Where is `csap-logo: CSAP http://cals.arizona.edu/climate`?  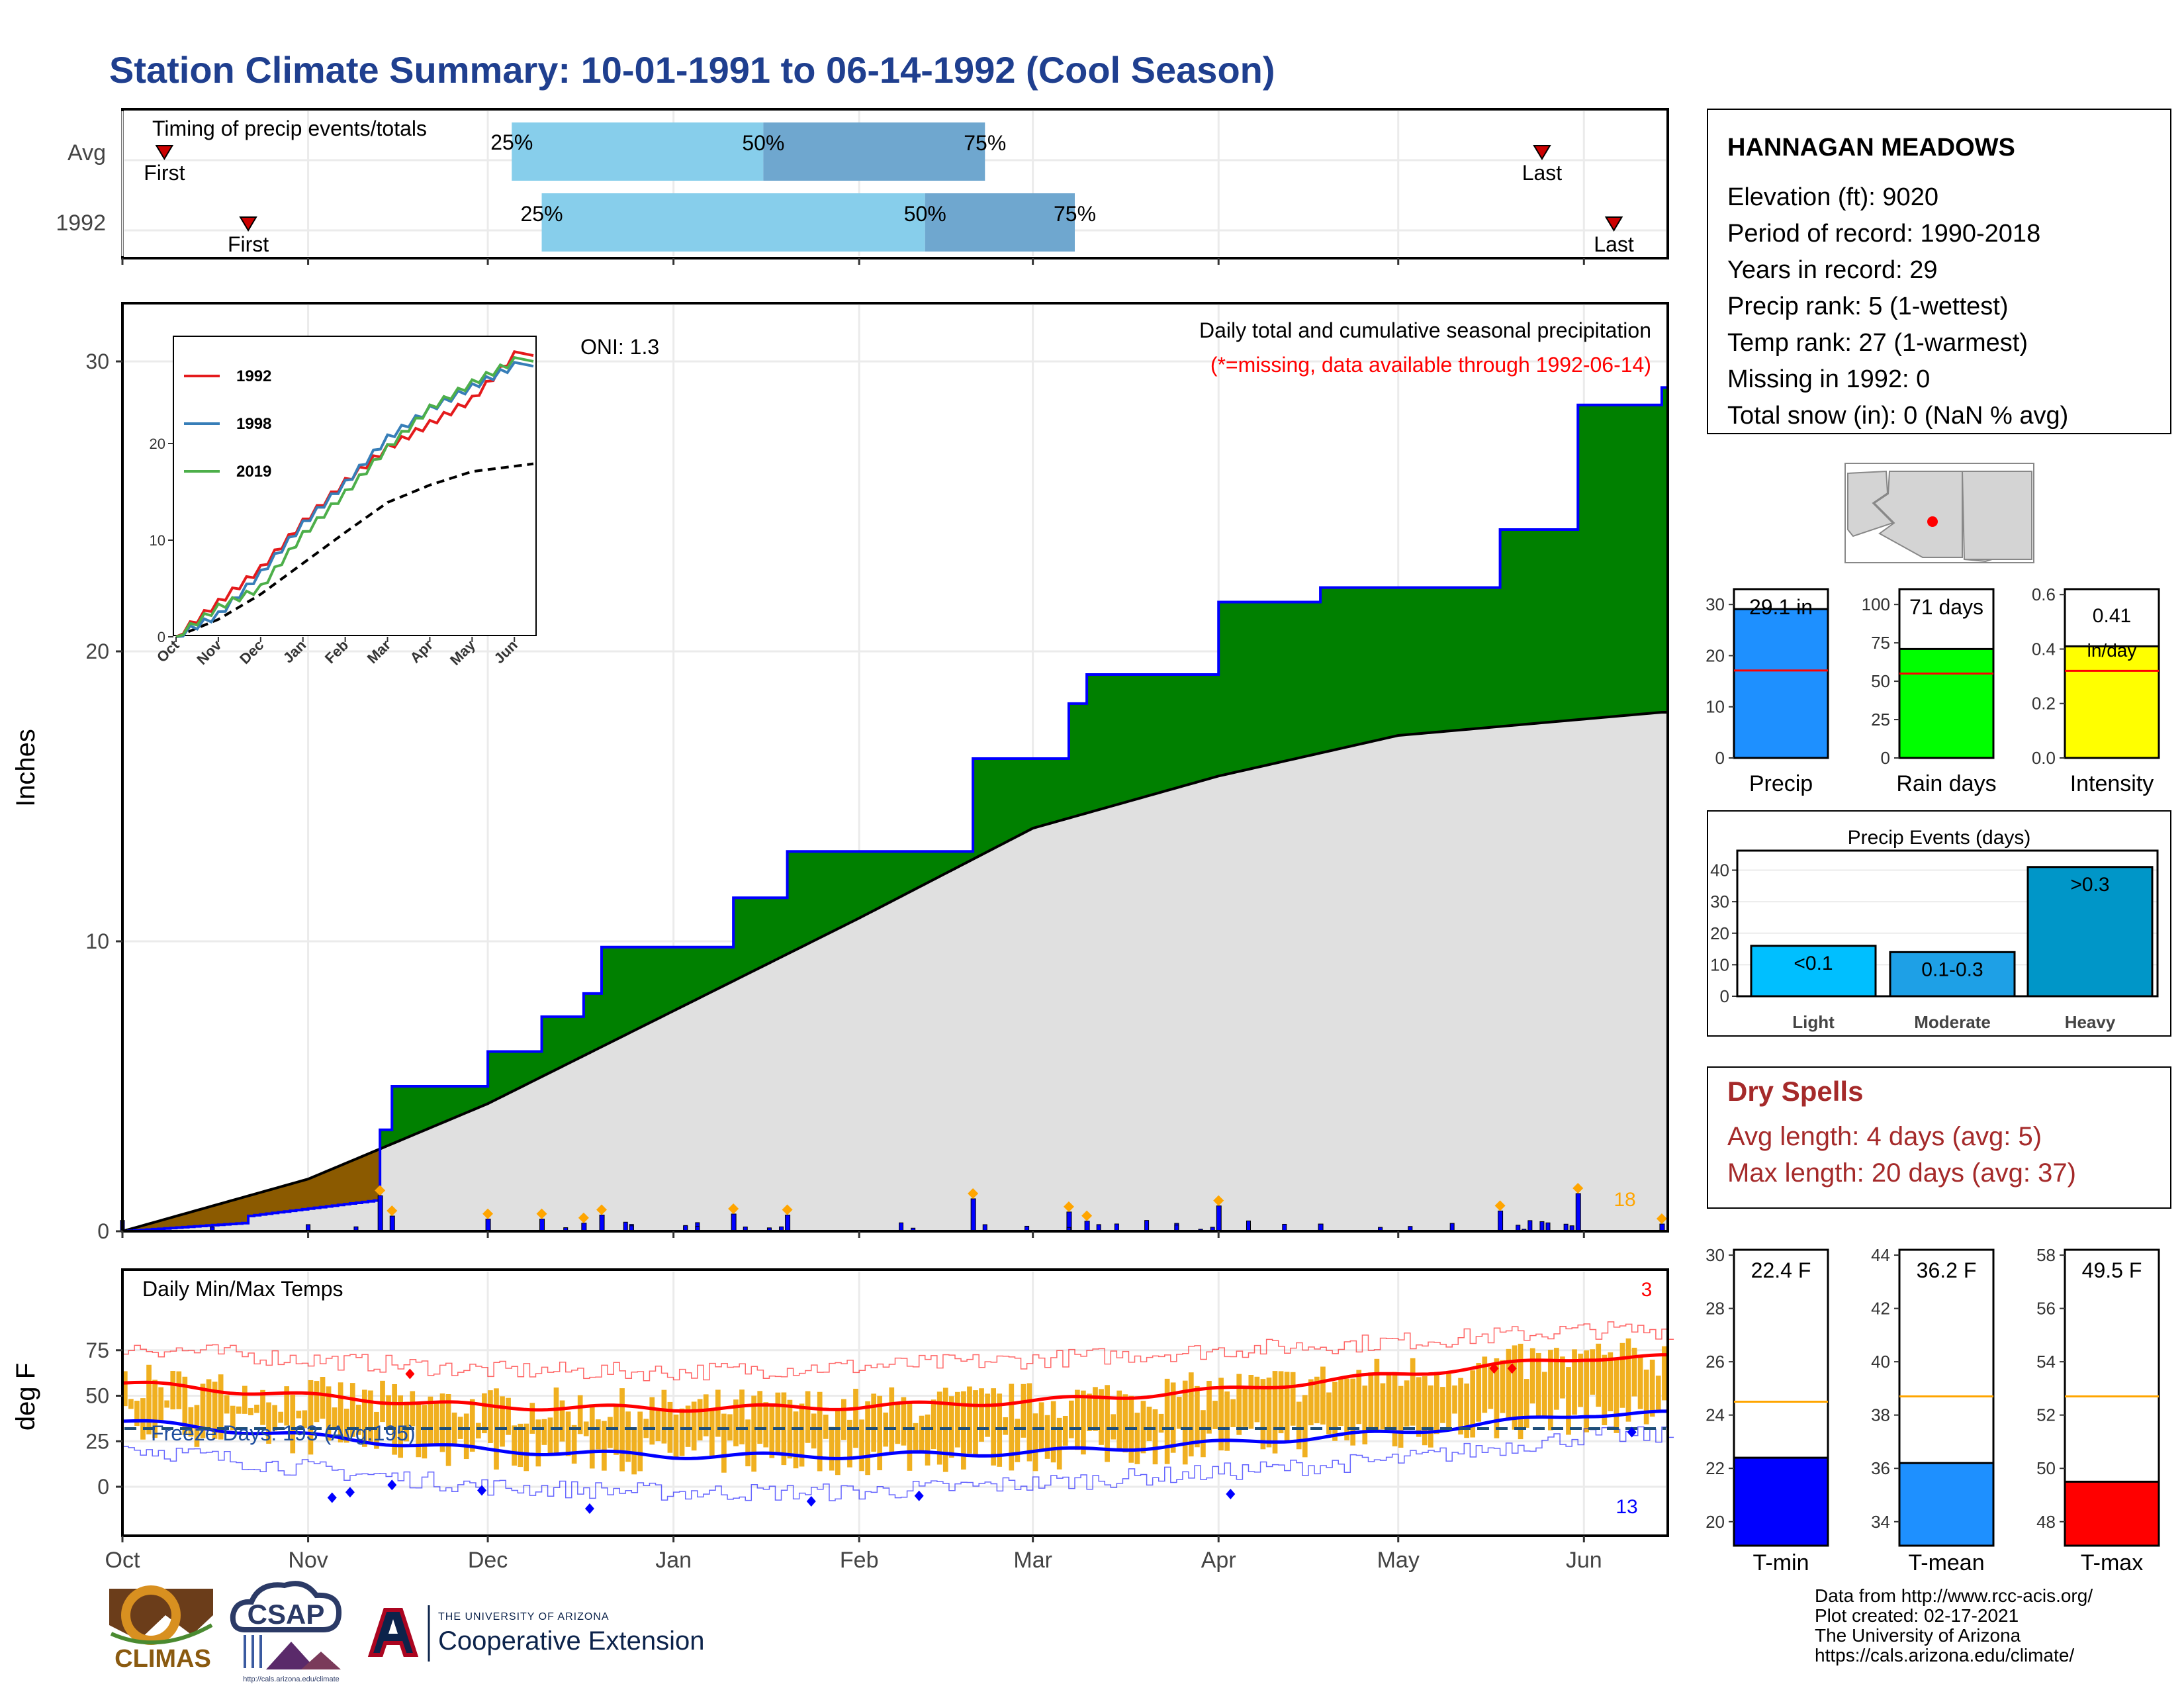
csap-logo: CSAP http://cals.arizona.edu/climate is located at coordinates (286, 1632).